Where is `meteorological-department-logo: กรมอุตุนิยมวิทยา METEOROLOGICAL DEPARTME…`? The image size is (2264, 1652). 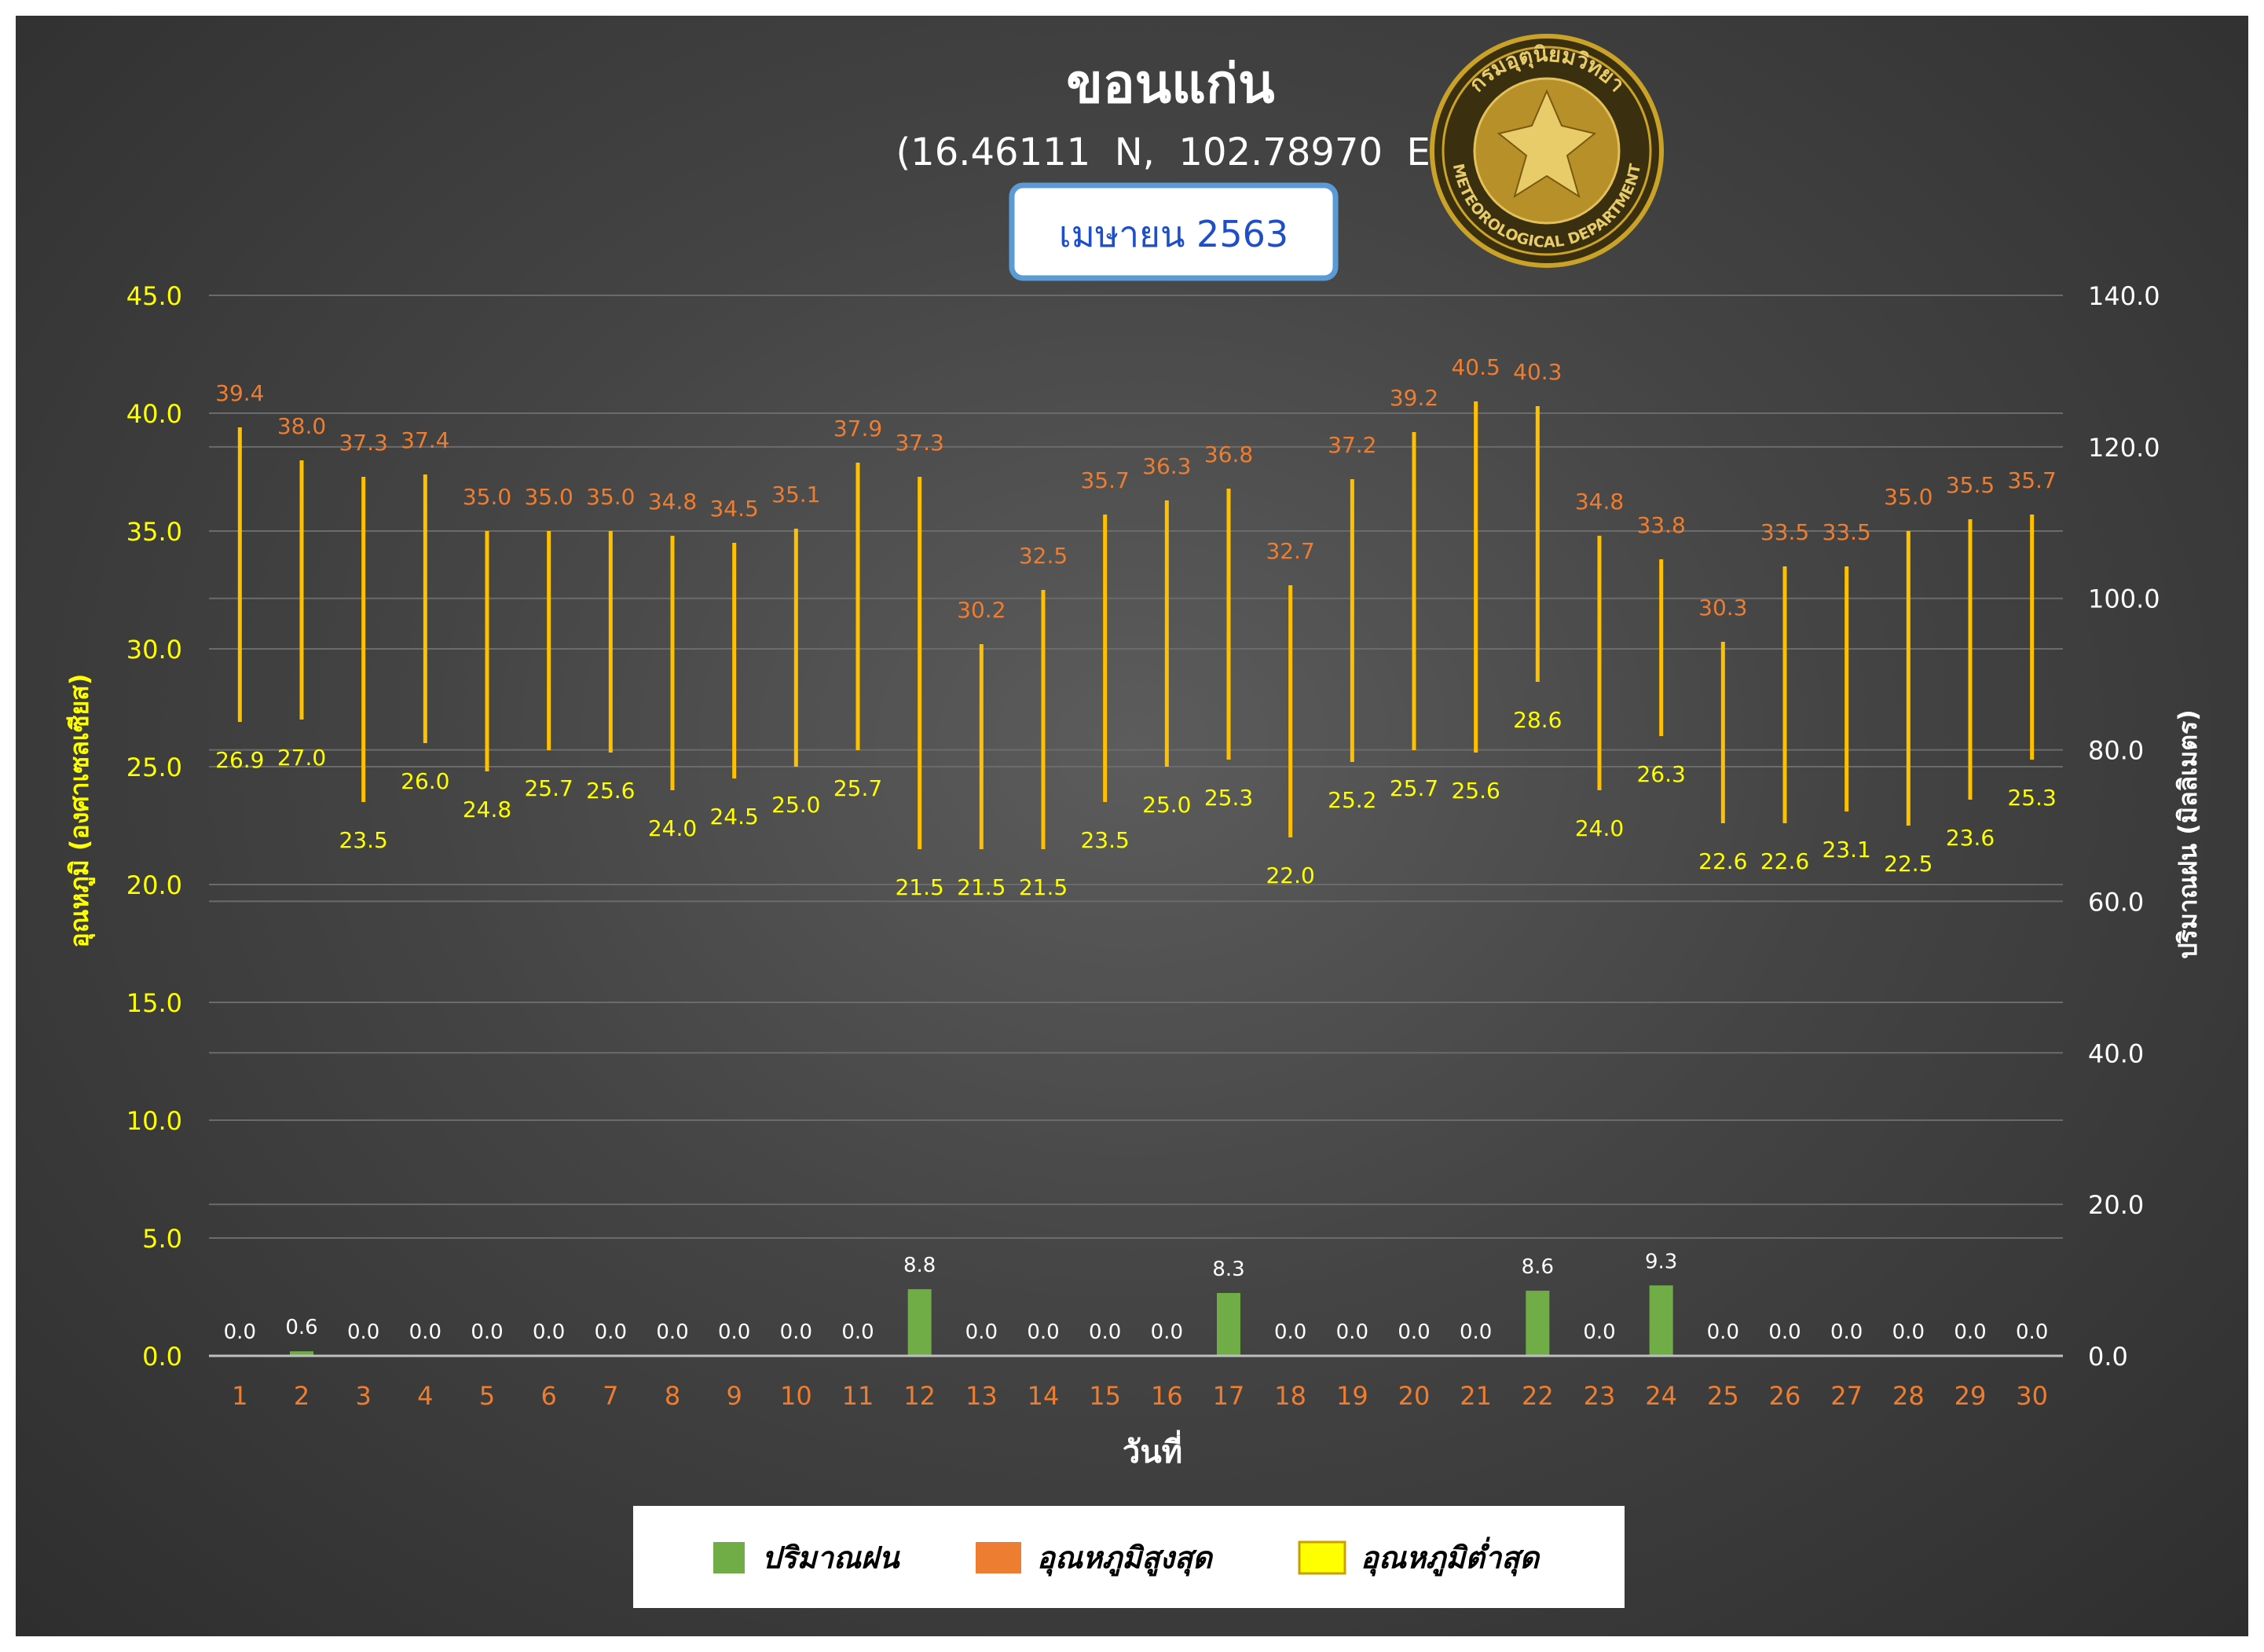 meteorological-department-logo: กรมอุตุนิยมวิทยา METEOROLOGICAL DEPARTME… is located at coordinates (1547, 151).